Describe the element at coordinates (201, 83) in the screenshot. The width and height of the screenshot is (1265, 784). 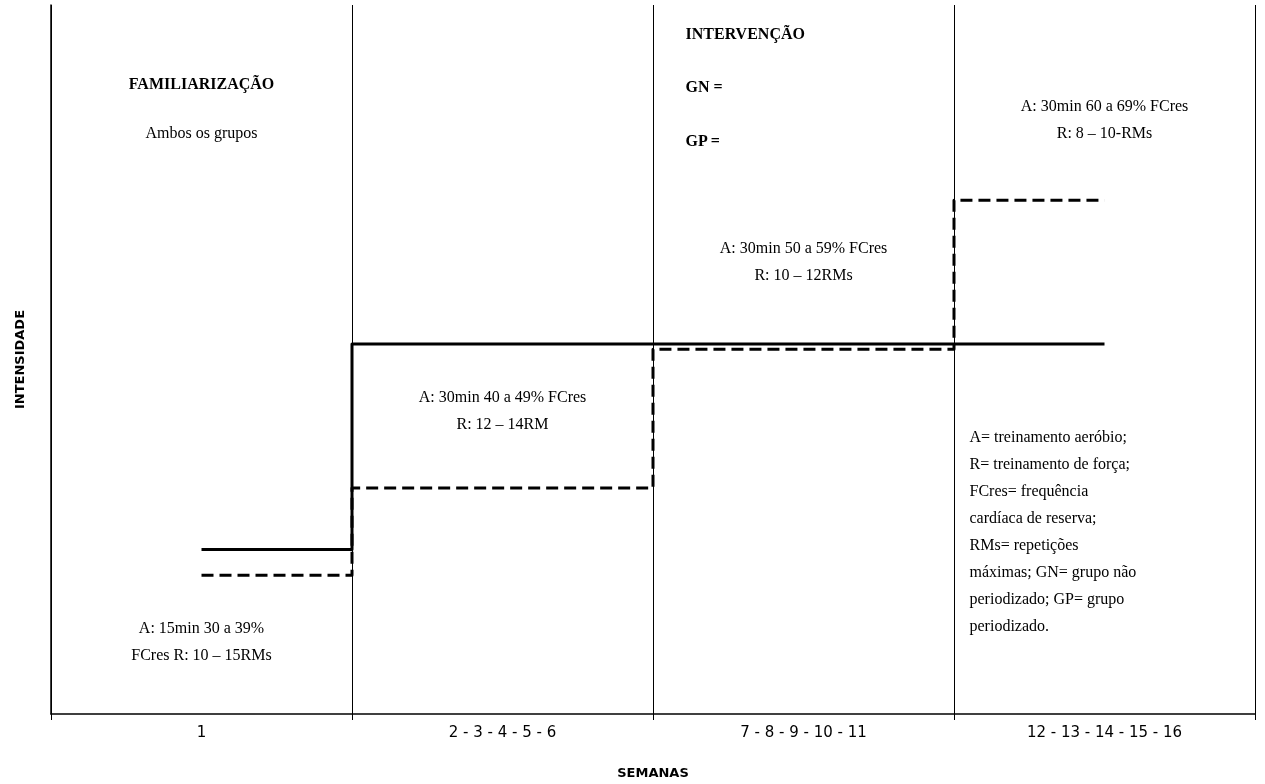
I see `text: FAMILIARIZAÇÃO` at that location.